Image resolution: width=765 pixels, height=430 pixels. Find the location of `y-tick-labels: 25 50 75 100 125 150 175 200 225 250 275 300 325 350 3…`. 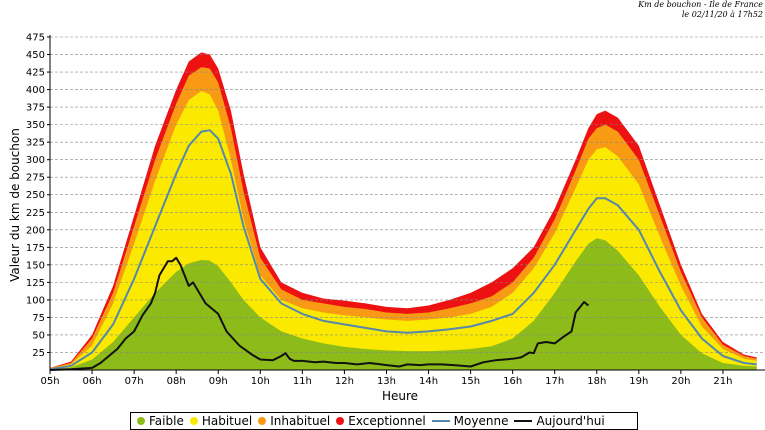

y-tick-labels: 25 50 75 100 125 150 175 200 225 250 275 300 325 350 3… is located at coordinates (38, 196).